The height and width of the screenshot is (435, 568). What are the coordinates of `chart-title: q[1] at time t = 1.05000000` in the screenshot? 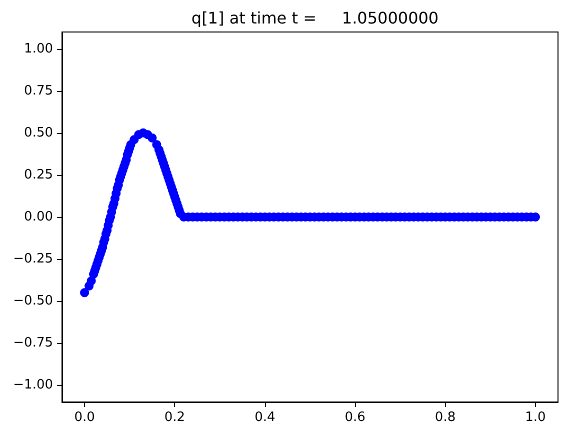 It's located at (315, 18).